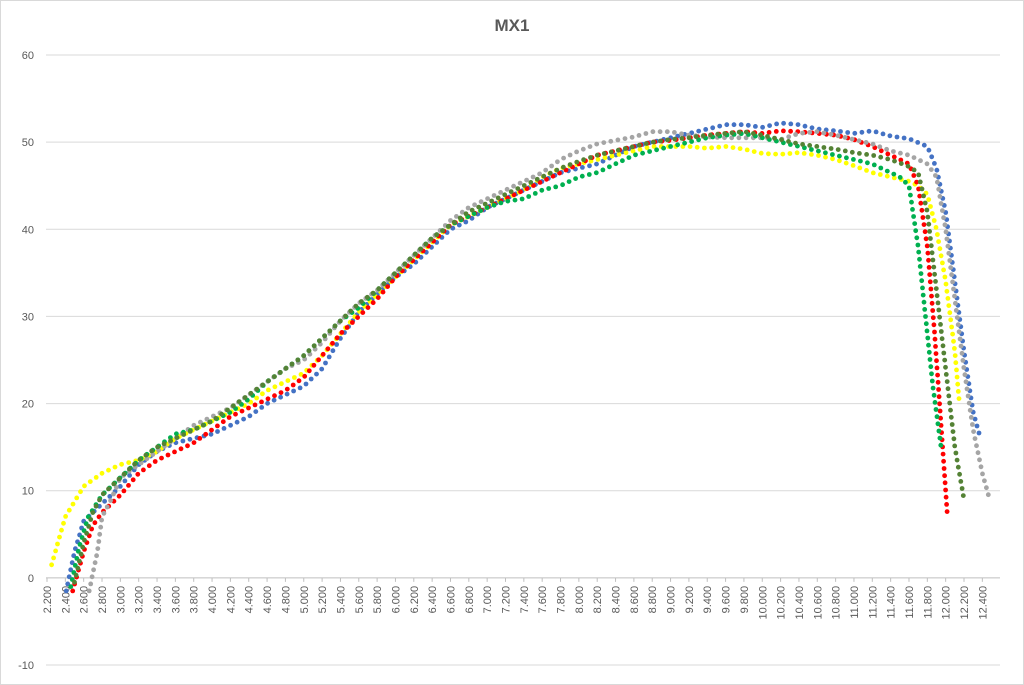 This screenshot has height=685, width=1024. Describe the element at coordinates (28, 56) in the screenshot. I see `y-tick-label: 60` at that location.